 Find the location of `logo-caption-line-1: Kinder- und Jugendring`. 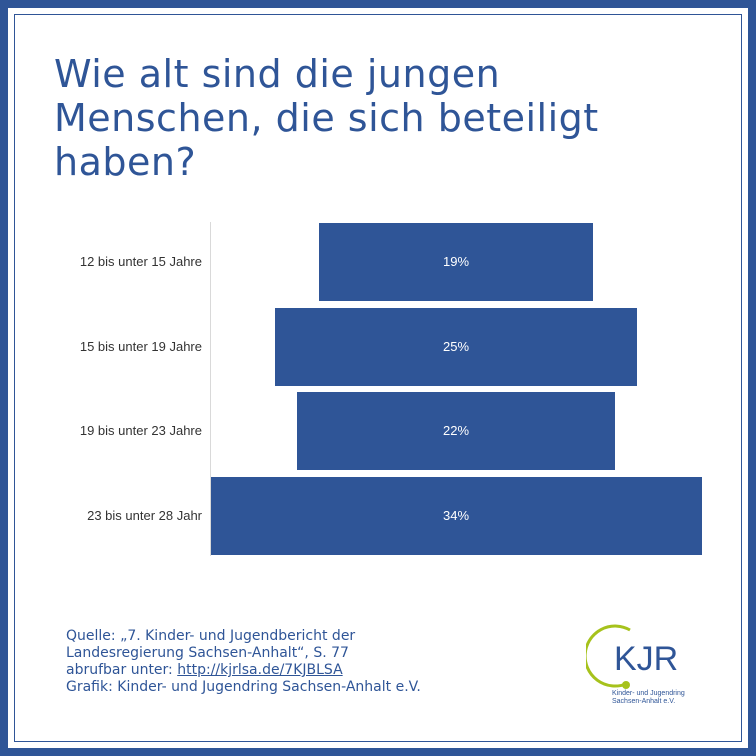

logo-caption-line-1: Kinder- und Jugendring is located at coordinates (648, 693).